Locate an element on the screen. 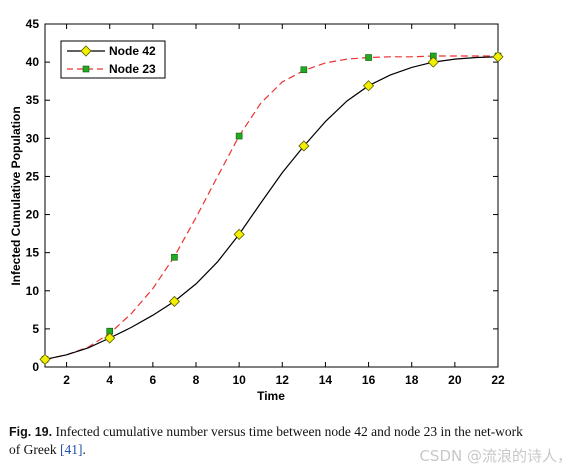  caption-reference-link: [41] is located at coordinates (71, 449).